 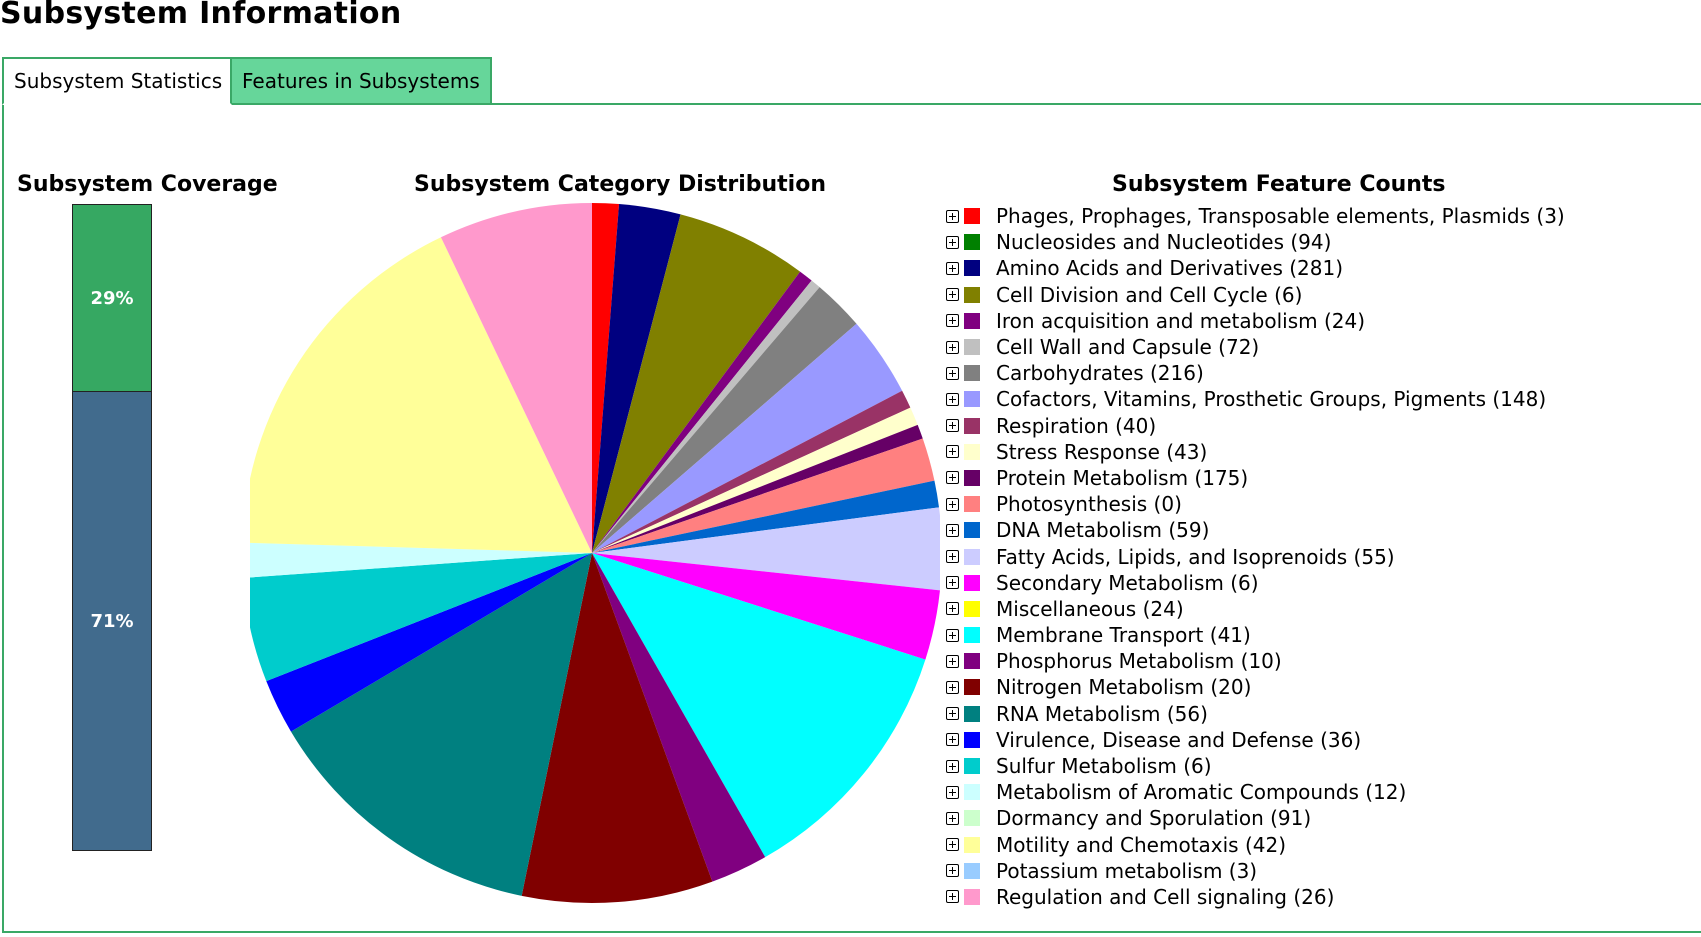 I want to click on tab-subsystem-statistics: Subsystem Statistics, so click(x=117, y=81).